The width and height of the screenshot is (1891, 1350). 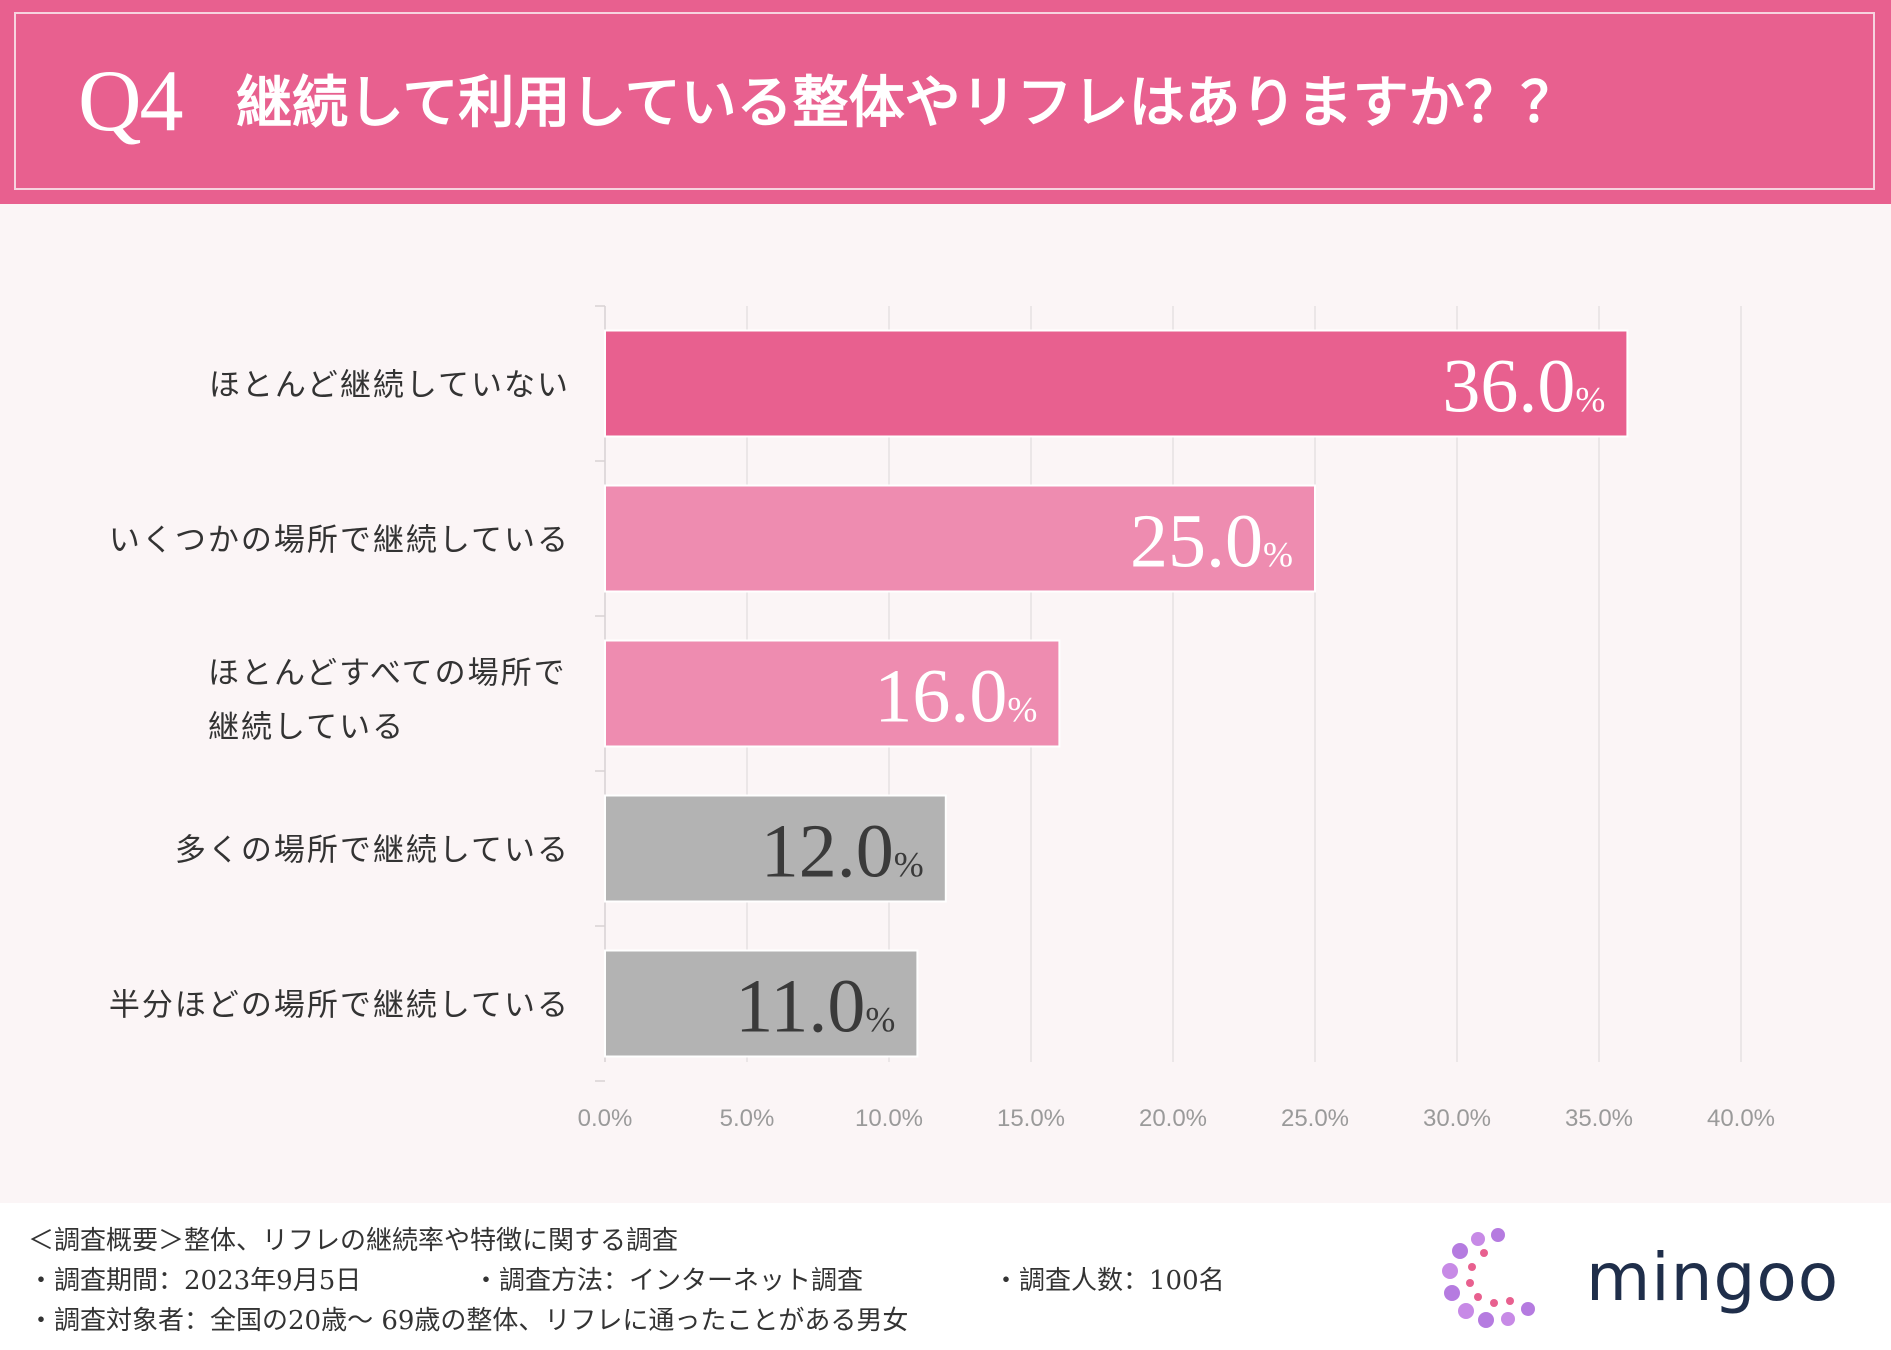 What do you see at coordinates (605, 1118) in the screenshot?
I see `x-tick-label: 0.0%` at bounding box center [605, 1118].